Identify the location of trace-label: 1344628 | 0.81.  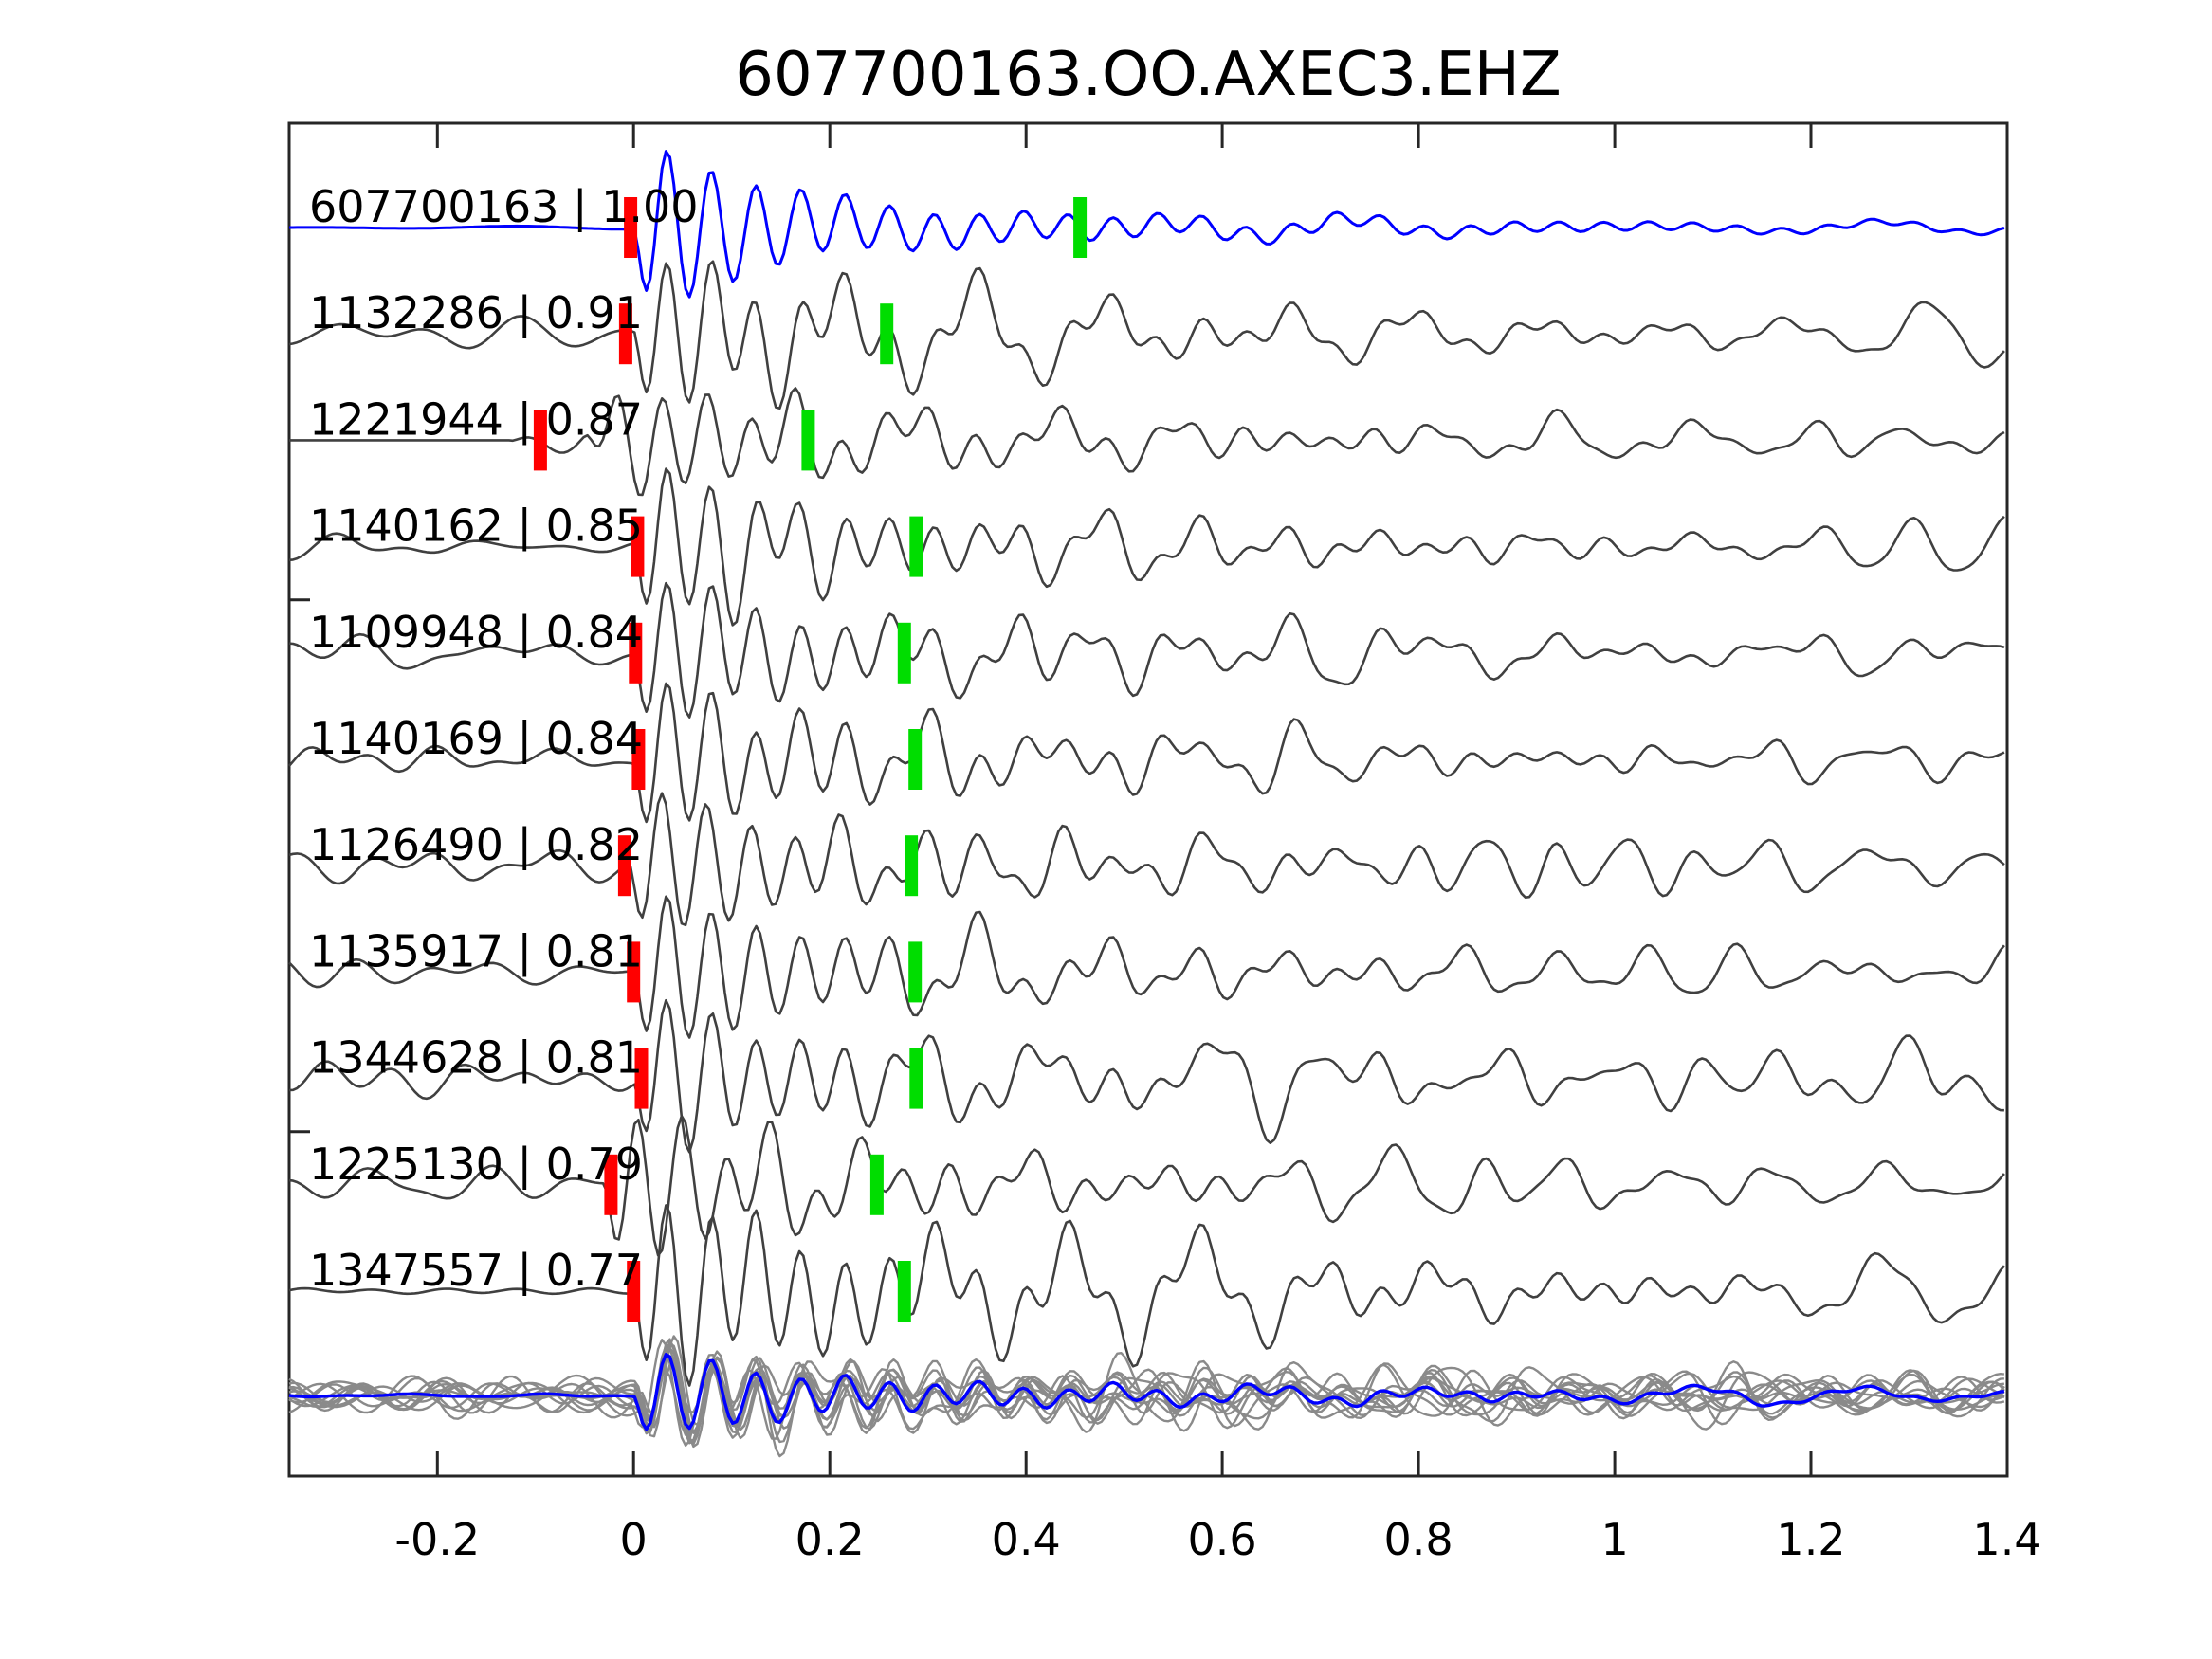
(476, 1058).